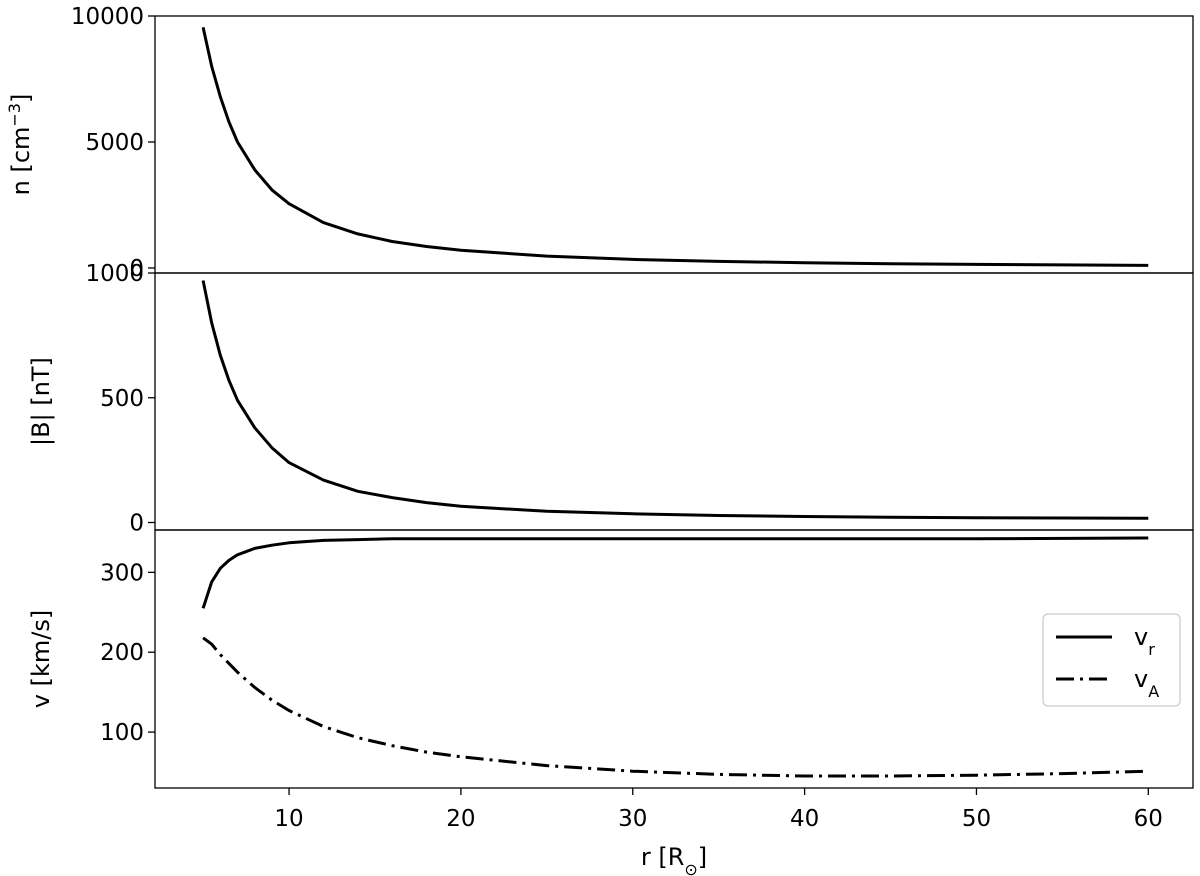  I want to click on y-tick-label: 1000, so click(114, 274).